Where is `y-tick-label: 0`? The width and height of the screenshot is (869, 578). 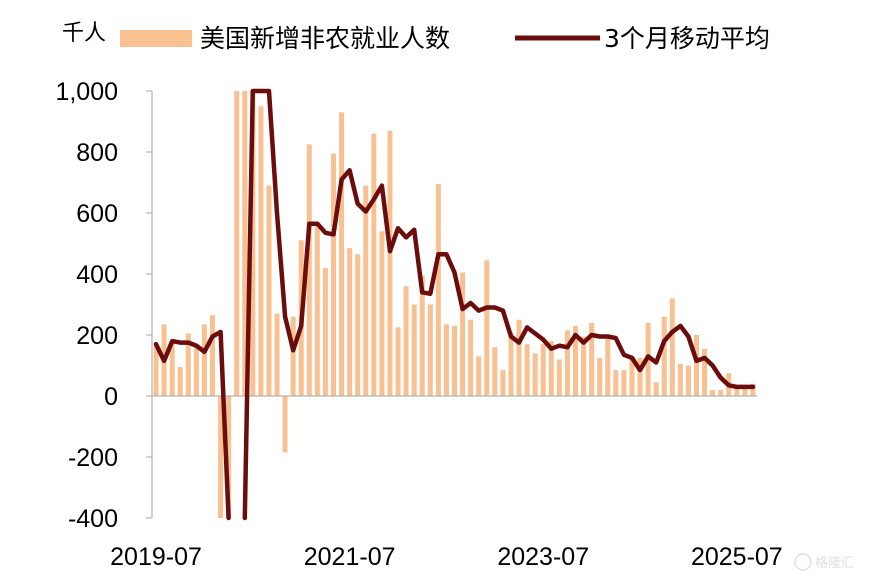 y-tick-label: 0 is located at coordinates (111, 397).